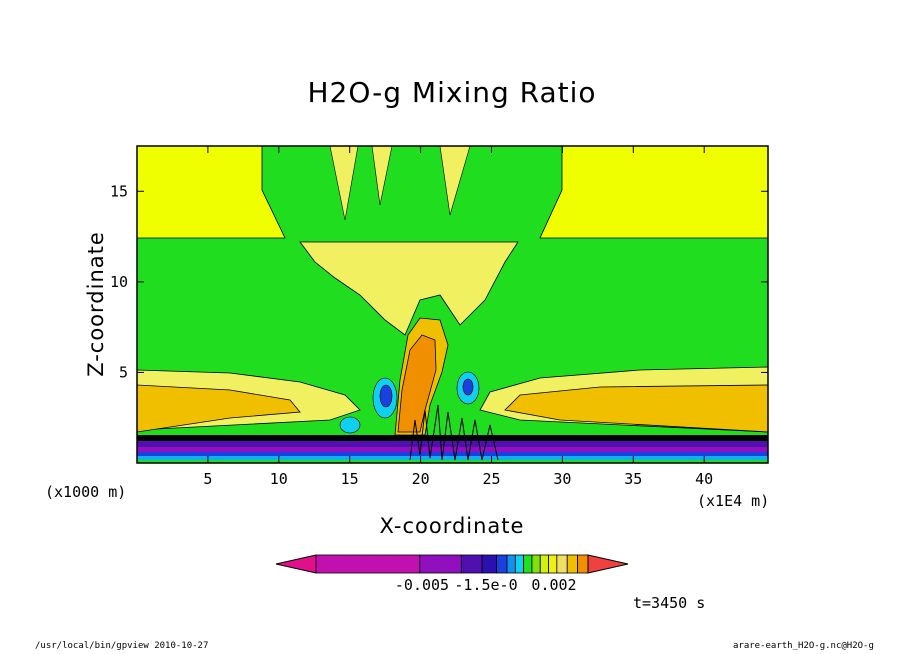 The width and height of the screenshot is (904, 654). What do you see at coordinates (452, 454) in the screenshot?
I see `field-blue-band` at bounding box center [452, 454].